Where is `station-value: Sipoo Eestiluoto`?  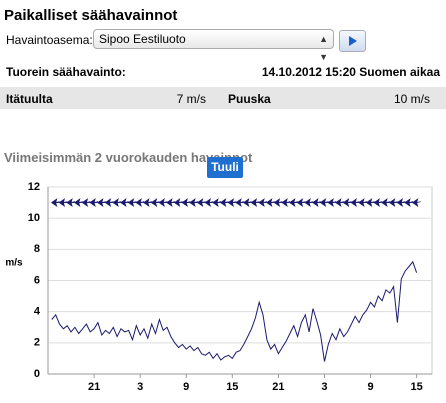 station-value: Sipoo Eestiluoto is located at coordinates (142, 39).